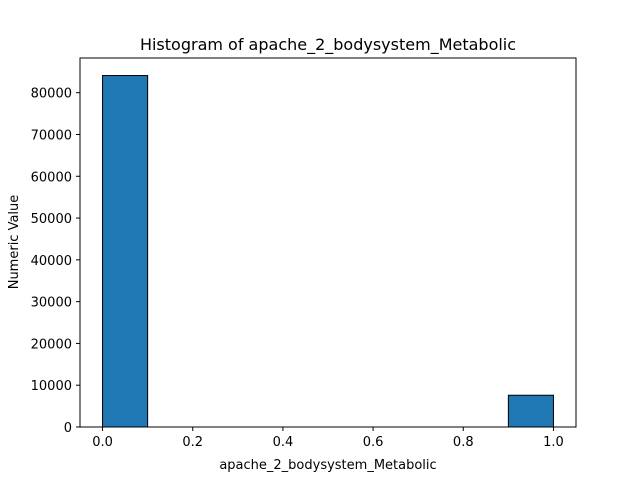 This screenshot has width=640, height=480. What do you see at coordinates (283, 442) in the screenshot?
I see `x-tick-label: 0.4` at bounding box center [283, 442].